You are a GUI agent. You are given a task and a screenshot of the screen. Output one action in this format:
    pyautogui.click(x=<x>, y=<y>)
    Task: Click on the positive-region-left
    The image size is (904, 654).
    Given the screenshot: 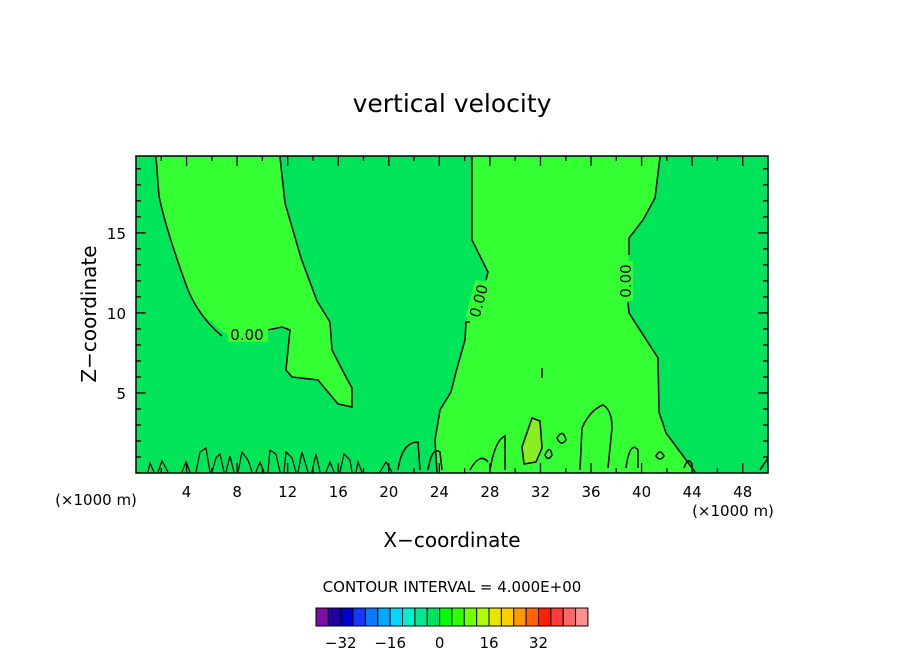 What is the action you would take?
    pyautogui.click(x=254, y=282)
    